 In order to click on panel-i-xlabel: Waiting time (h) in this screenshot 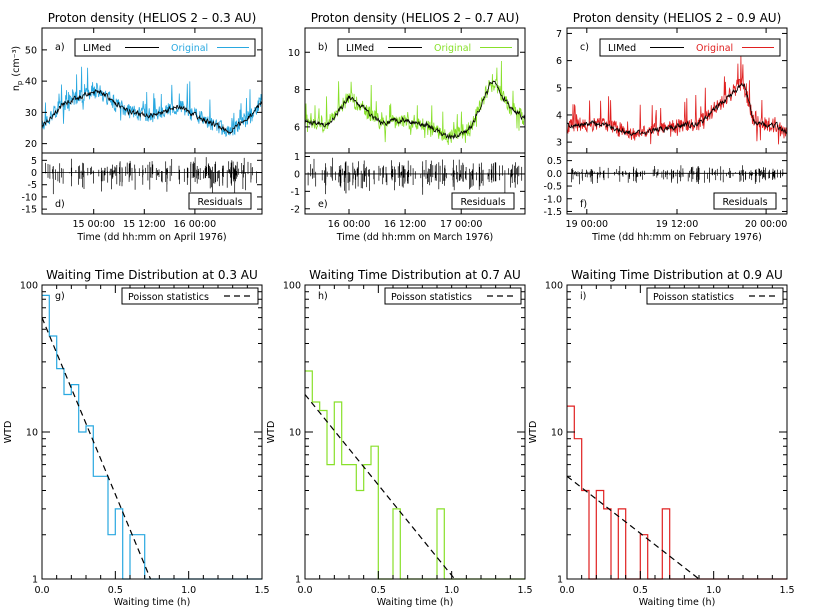, I will do `click(677, 602)`.